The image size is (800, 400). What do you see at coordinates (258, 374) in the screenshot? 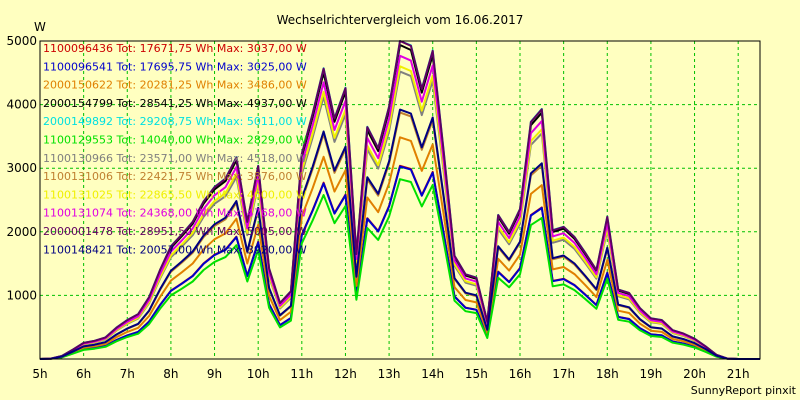
I see `x-tick-label: 10h` at bounding box center [258, 374].